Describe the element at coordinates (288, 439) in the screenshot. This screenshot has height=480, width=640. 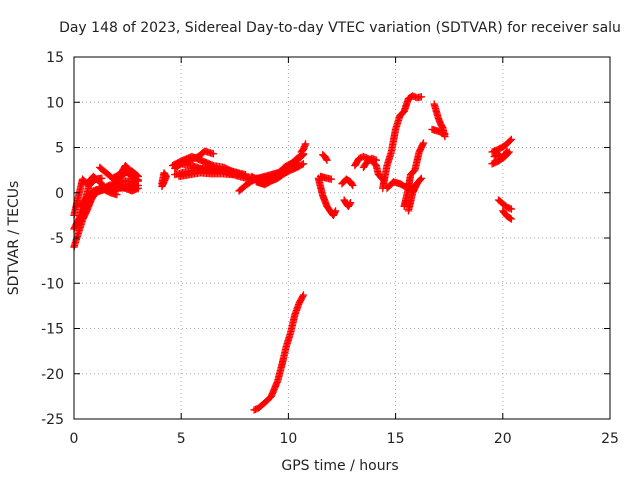
I see `x-tick-label: 10` at that location.